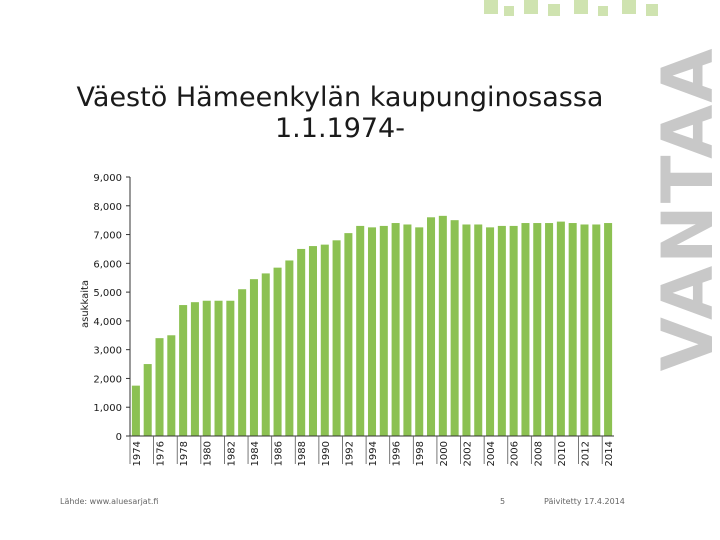 This screenshot has height=540, width=720. Describe the element at coordinates (171, 385) in the screenshot. I see `bar-1977` at that location.